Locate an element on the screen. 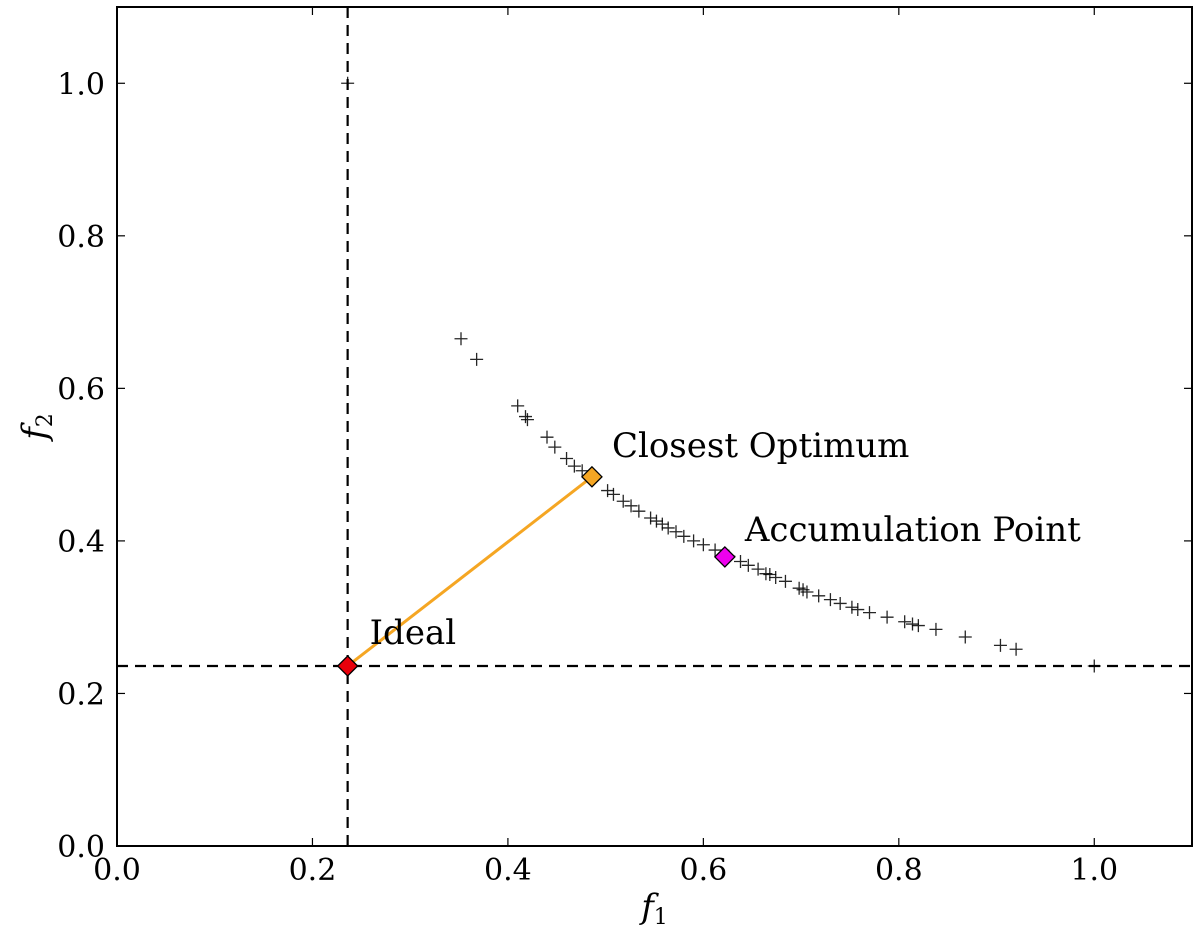 This screenshot has height=939, width=1200. y-tick-label: 1.0 is located at coordinates (81, 84).